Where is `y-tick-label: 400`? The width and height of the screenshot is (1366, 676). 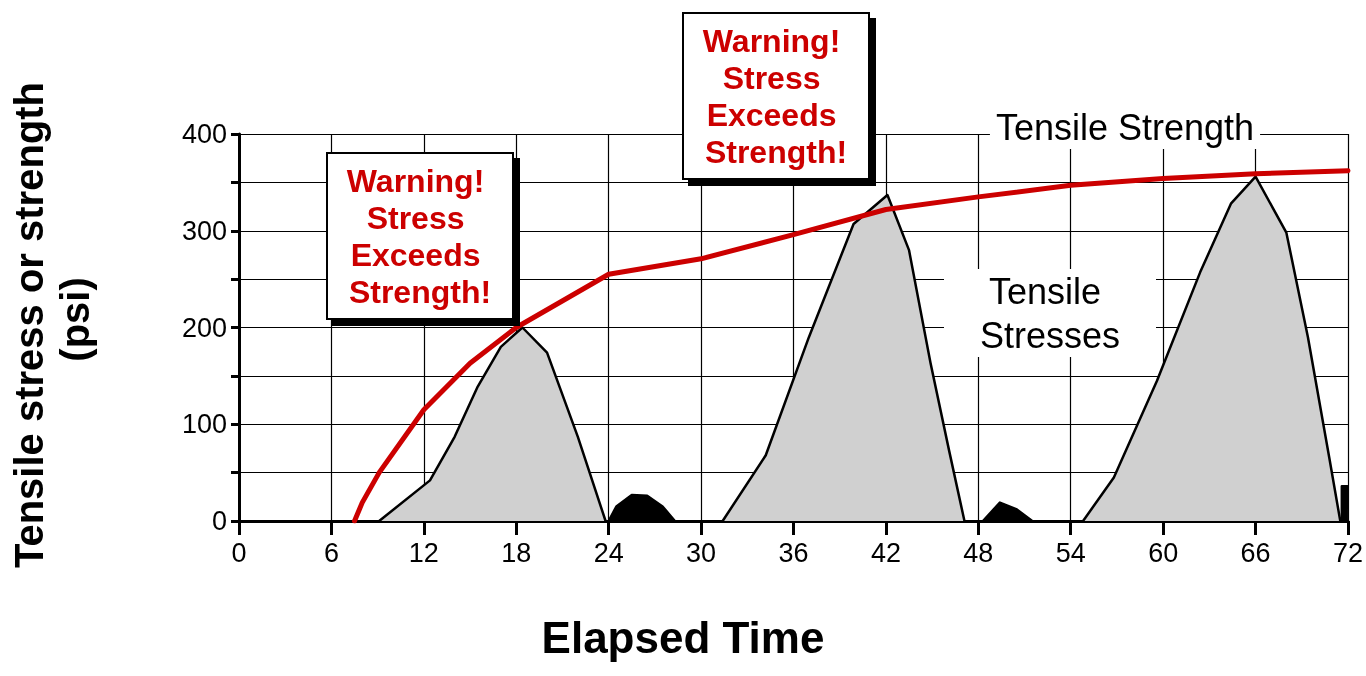
y-tick-label: 400 is located at coordinates (204, 134).